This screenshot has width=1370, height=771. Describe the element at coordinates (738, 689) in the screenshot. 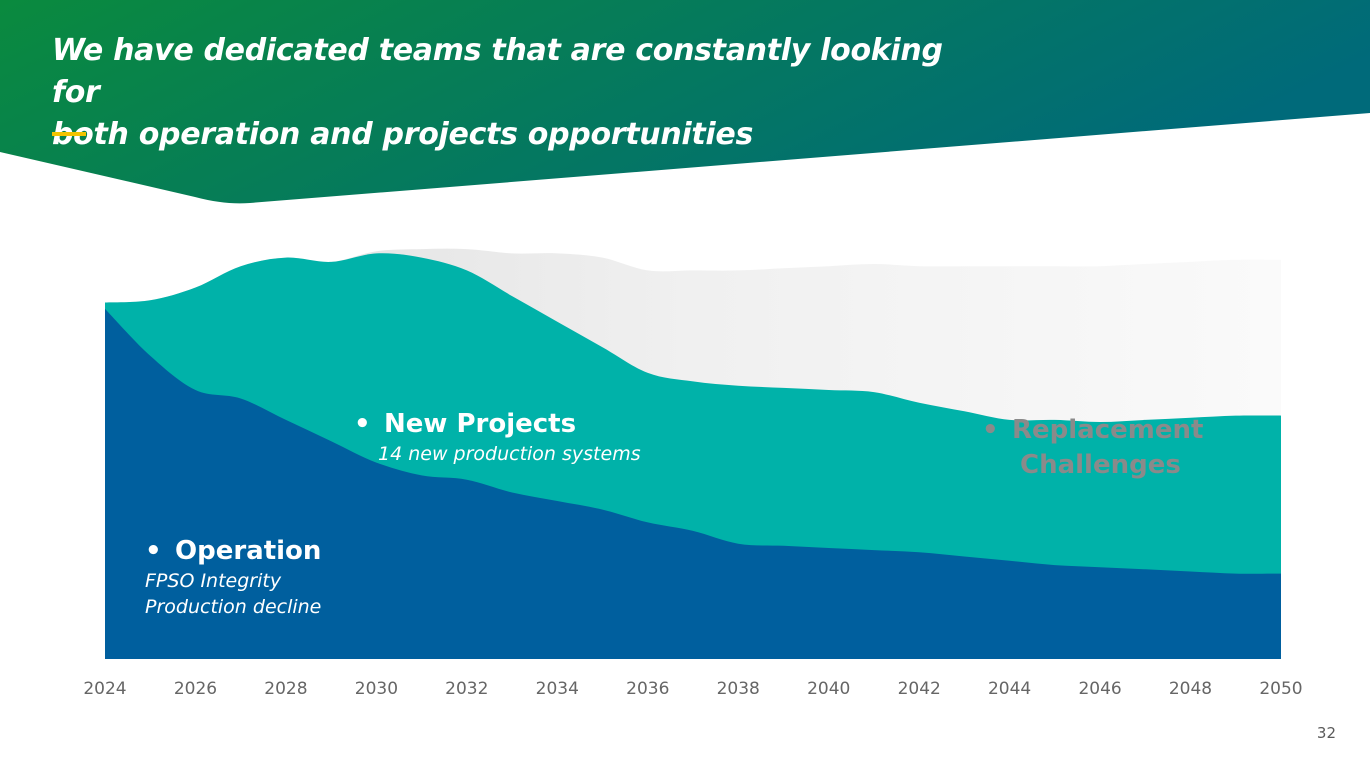

I see `x-tick-label: 2038` at that location.